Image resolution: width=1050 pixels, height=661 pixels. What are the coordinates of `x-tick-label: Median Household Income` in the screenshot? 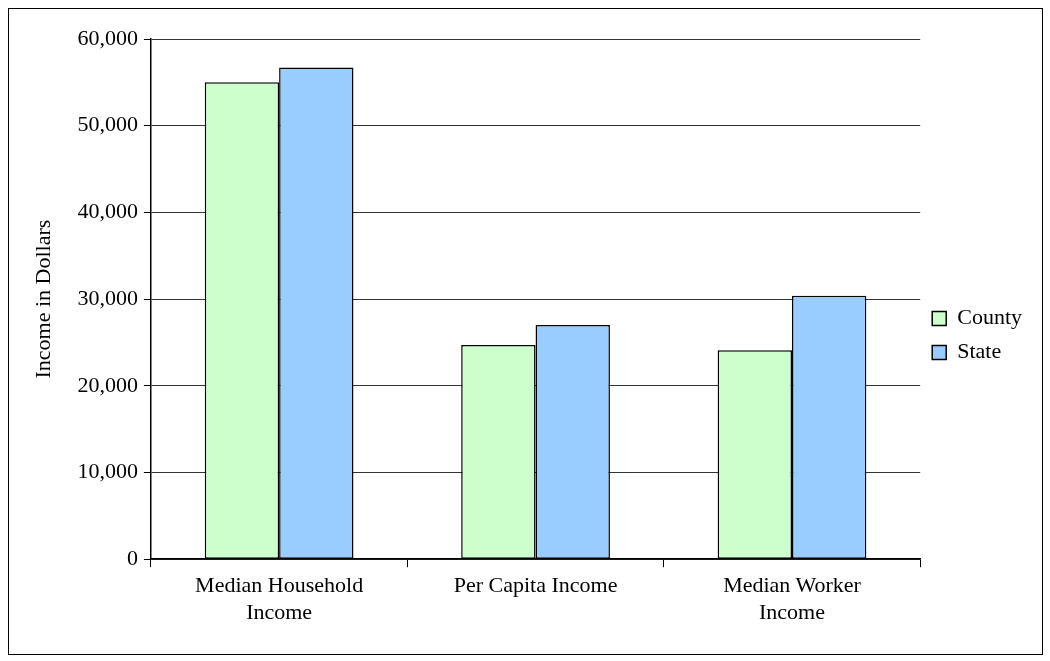 It's located at (279, 598).